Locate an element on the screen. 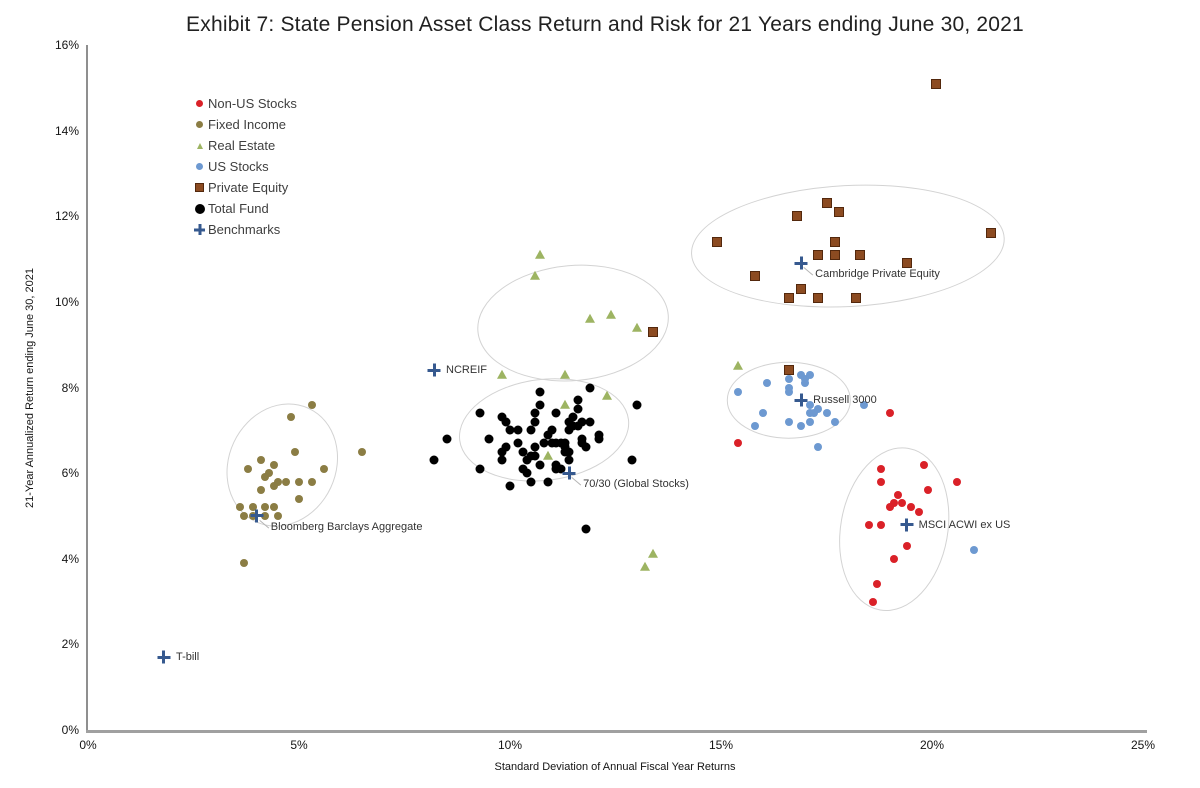 Image resolution: width=1200 pixels, height=788 pixels. legend-item-real-estate: Real Estate is located at coordinates (244, 145).